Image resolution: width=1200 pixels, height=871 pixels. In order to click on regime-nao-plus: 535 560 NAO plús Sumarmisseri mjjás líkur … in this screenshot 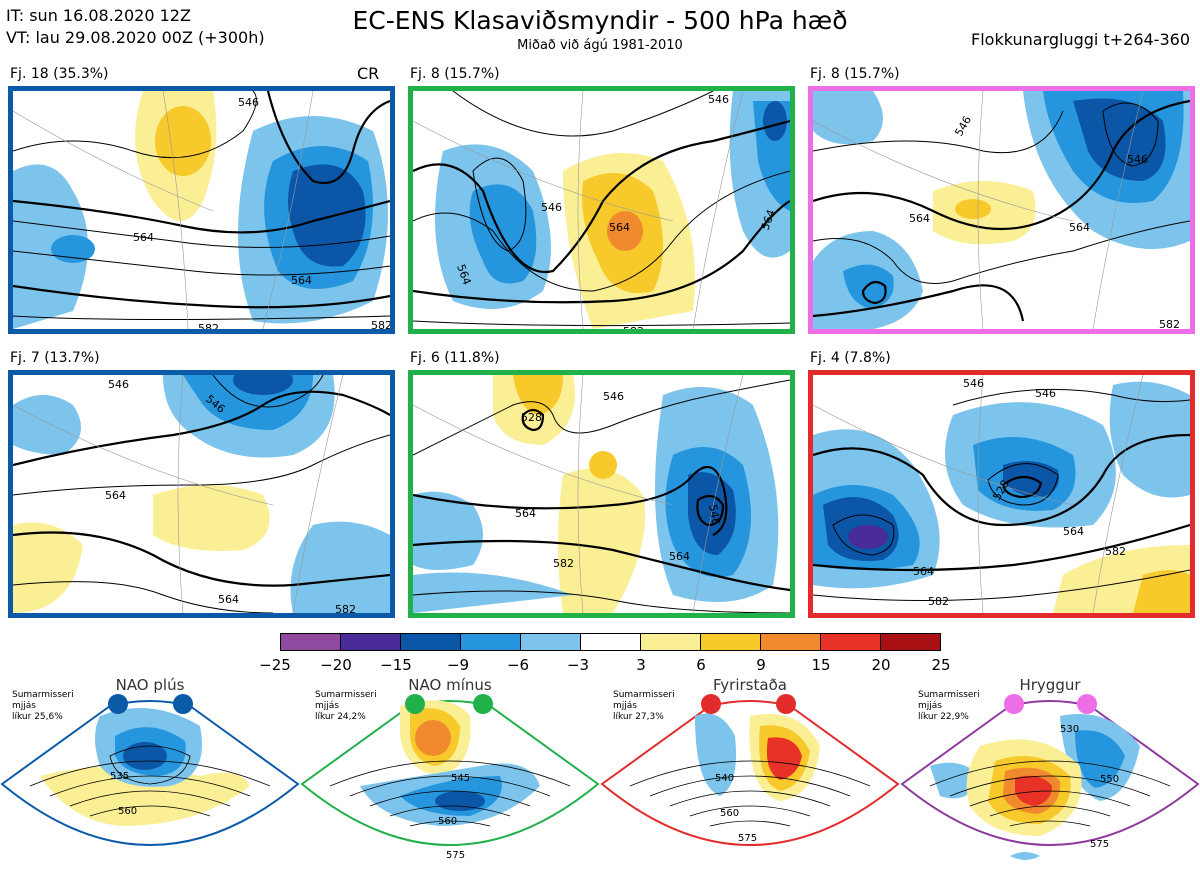, I will do `click(150, 773)`.